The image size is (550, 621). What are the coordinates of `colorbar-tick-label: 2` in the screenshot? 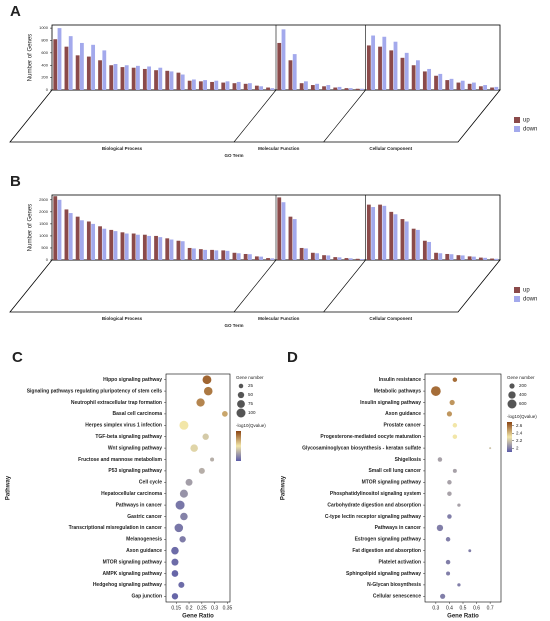 It's located at (517, 447).